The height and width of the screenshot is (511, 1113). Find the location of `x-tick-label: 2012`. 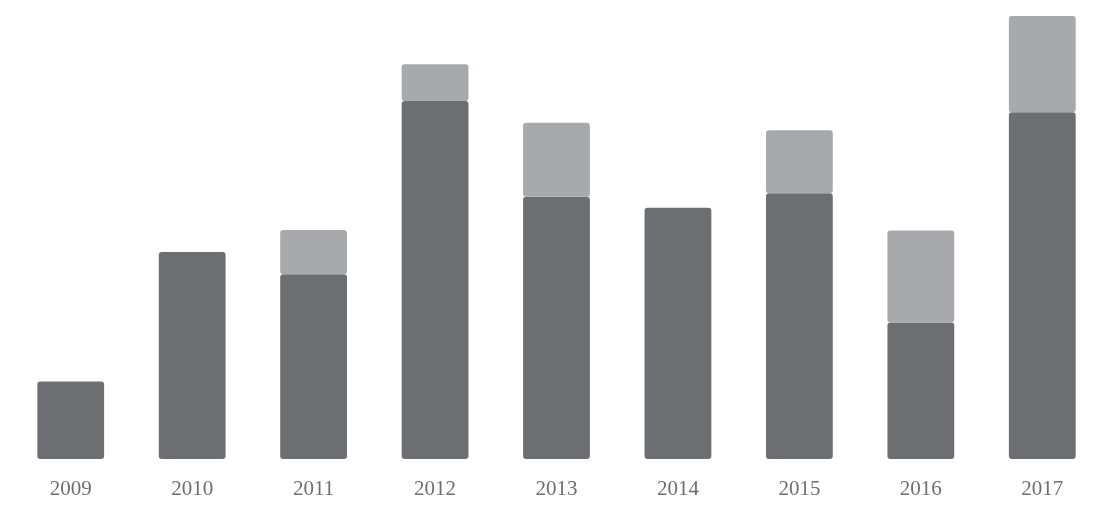

x-tick-label: 2012 is located at coordinates (435, 487).